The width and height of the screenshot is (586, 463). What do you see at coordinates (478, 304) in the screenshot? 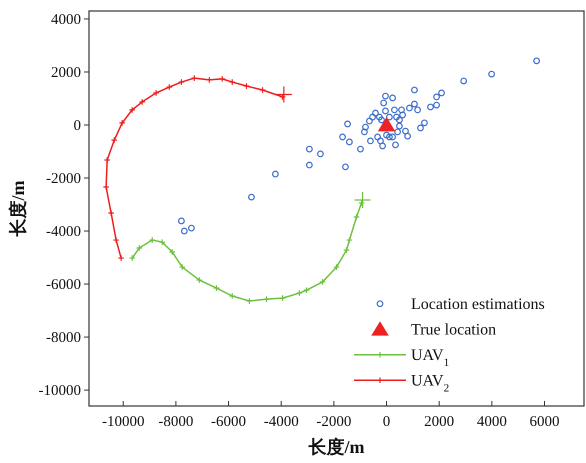
I see `legend-label: Location estimations` at bounding box center [478, 304].